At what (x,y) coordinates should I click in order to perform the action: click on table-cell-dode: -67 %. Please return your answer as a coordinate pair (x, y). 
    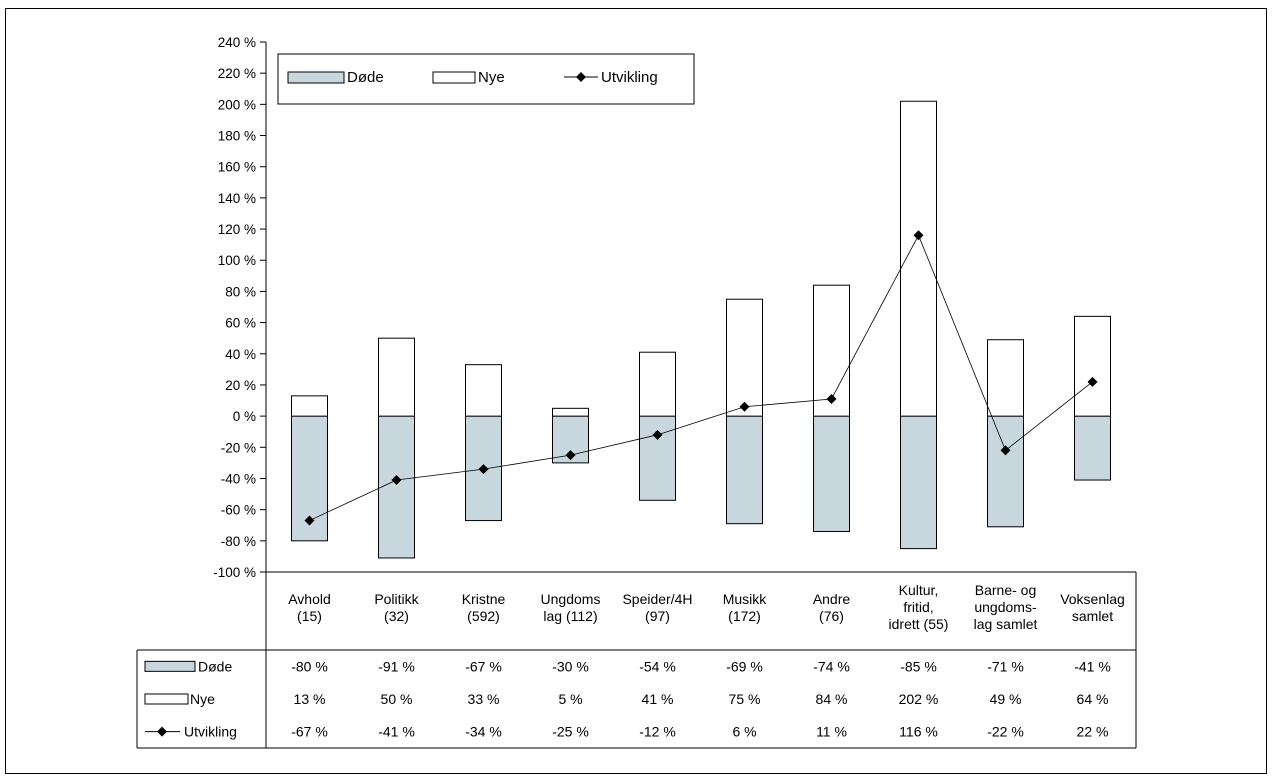
    Looking at the image, I should click on (483, 666).